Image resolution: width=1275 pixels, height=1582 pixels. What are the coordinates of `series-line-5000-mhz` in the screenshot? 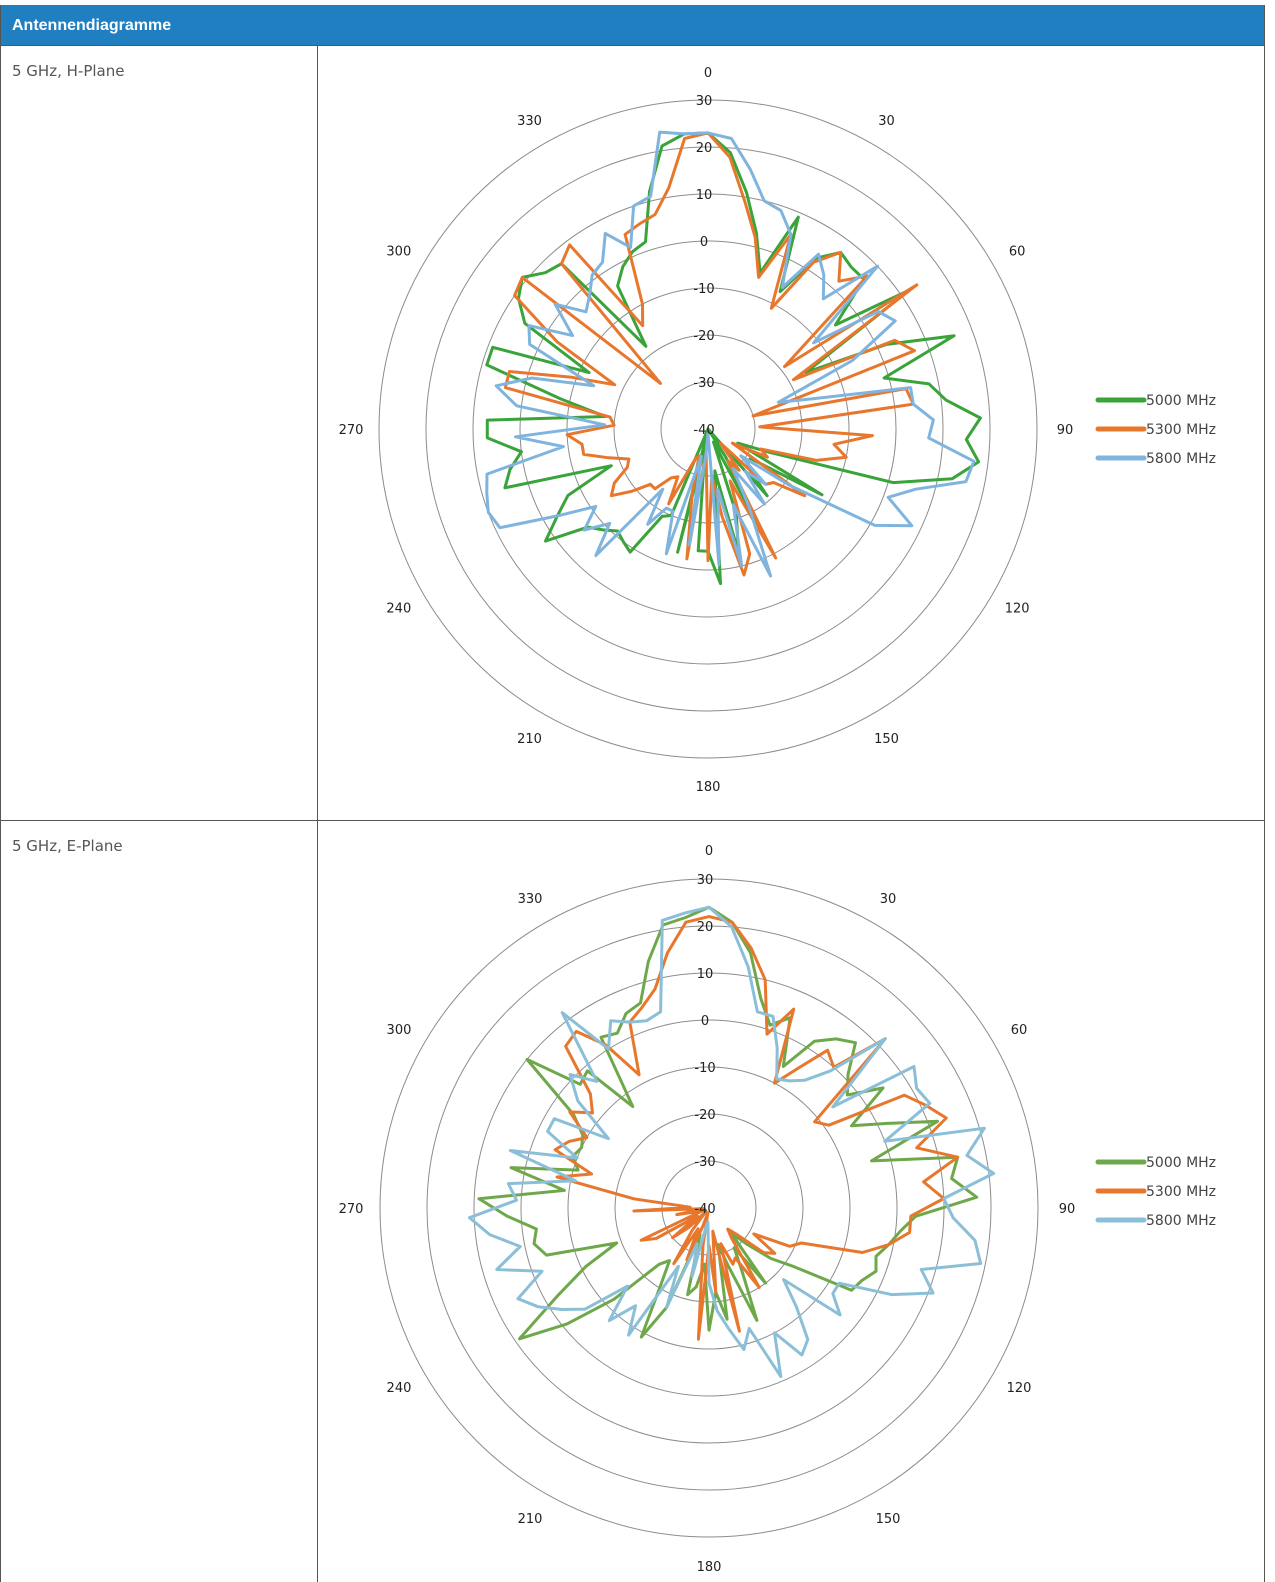 It's located at (728, 1123).